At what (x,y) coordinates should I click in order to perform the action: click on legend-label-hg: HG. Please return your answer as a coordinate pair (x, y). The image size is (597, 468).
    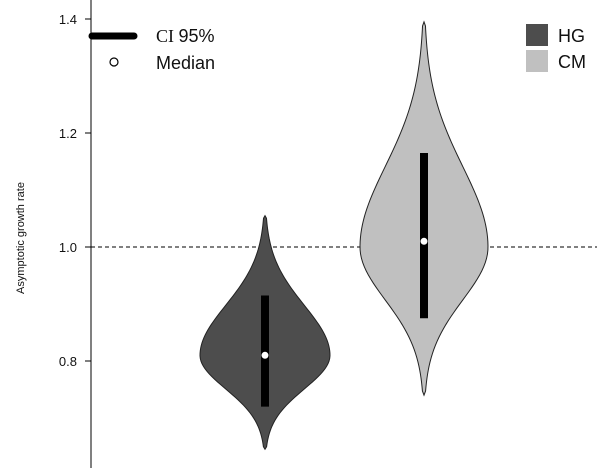
    Looking at the image, I should click on (571, 36).